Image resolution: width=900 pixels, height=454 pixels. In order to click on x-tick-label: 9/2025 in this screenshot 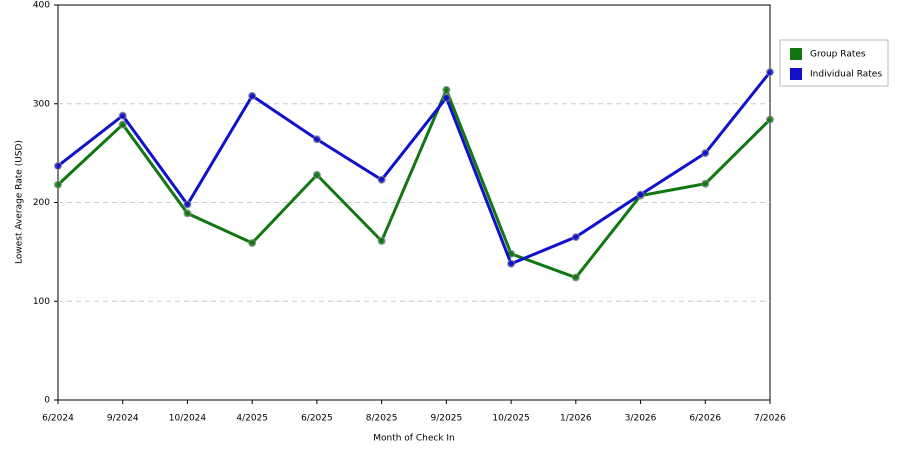, I will do `click(447, 419)`.